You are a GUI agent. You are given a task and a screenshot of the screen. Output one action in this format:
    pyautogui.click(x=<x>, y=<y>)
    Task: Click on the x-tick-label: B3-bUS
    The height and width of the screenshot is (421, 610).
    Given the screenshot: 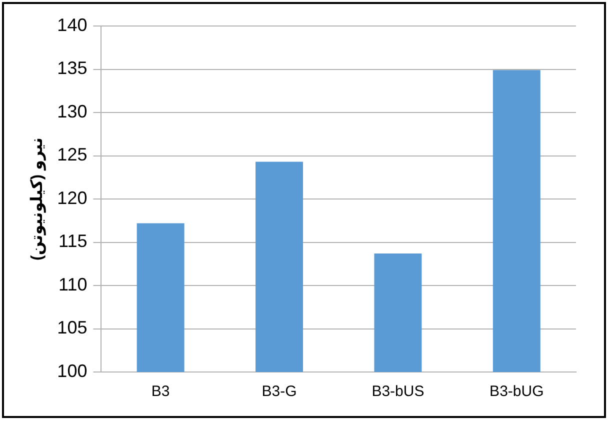 What is the action you would take?
    pyautogui.click(x=398, y=391)
    